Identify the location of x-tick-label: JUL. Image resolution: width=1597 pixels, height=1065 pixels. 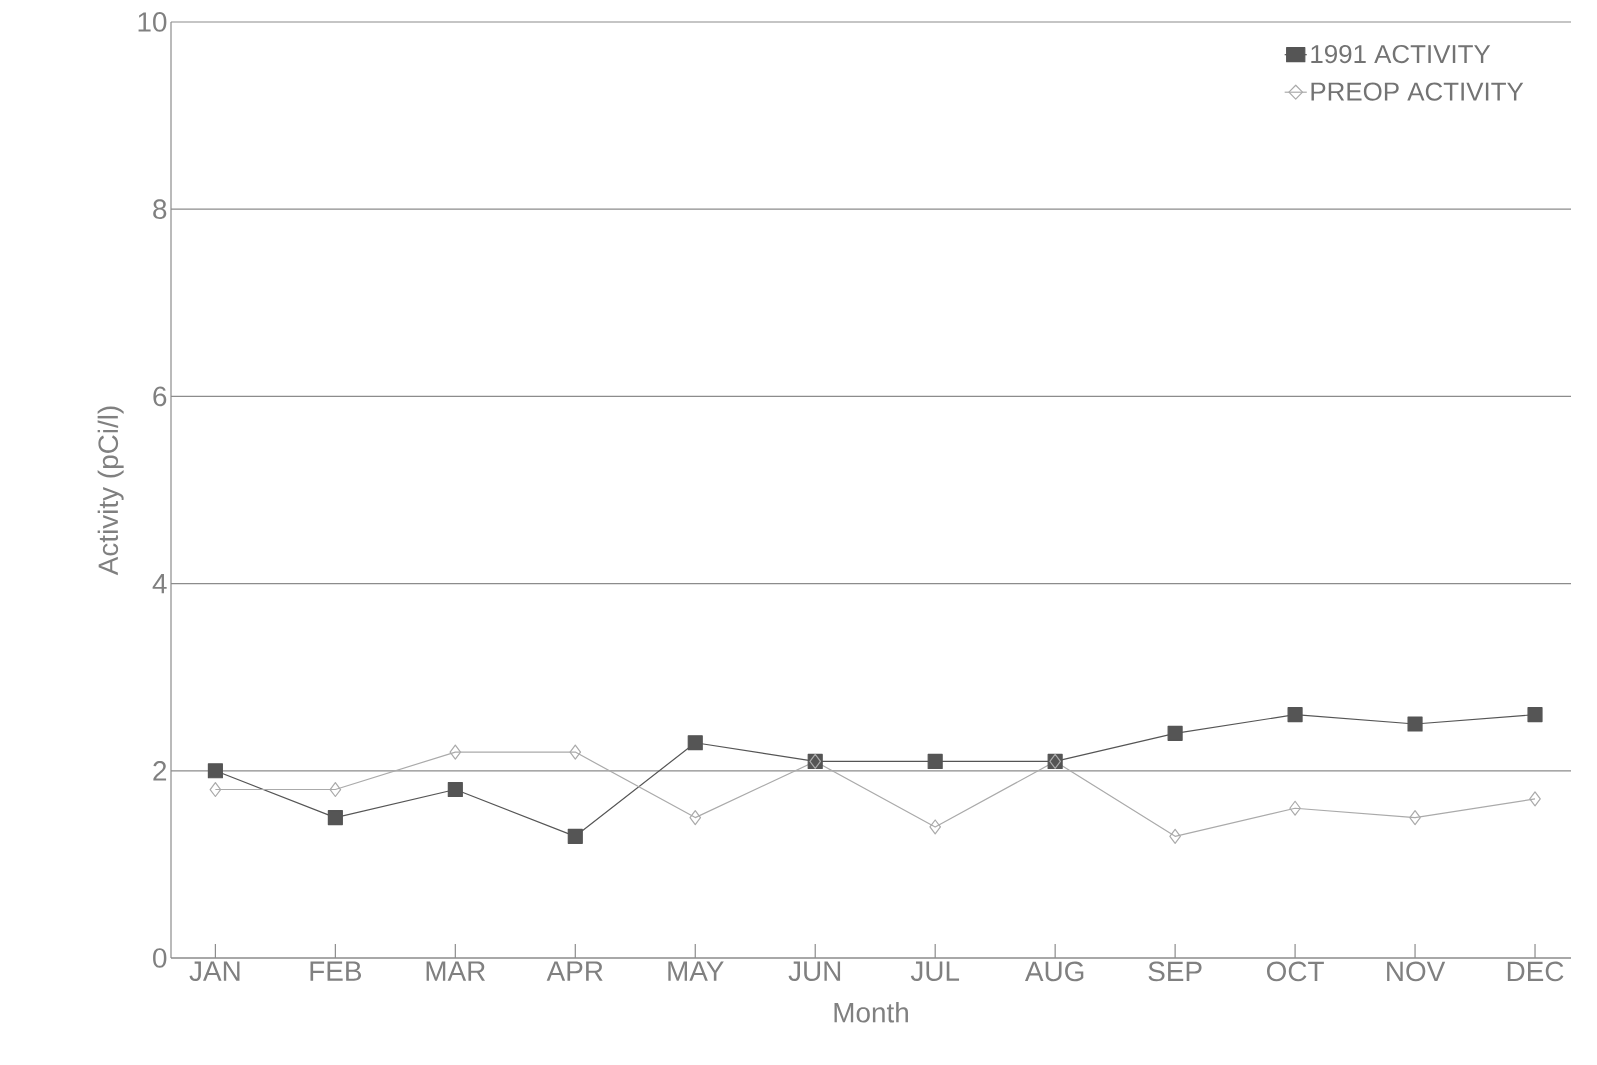
(935, 971).